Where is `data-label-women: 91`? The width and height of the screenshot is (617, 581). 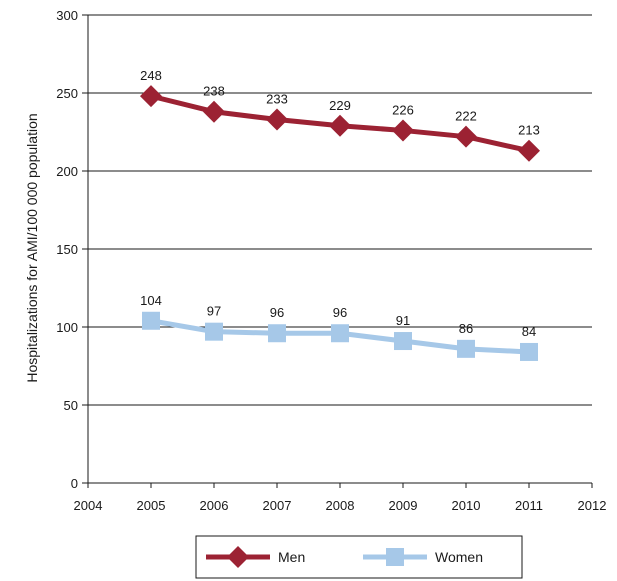
data-label-women: 91 is located at coordinates (403, 320).